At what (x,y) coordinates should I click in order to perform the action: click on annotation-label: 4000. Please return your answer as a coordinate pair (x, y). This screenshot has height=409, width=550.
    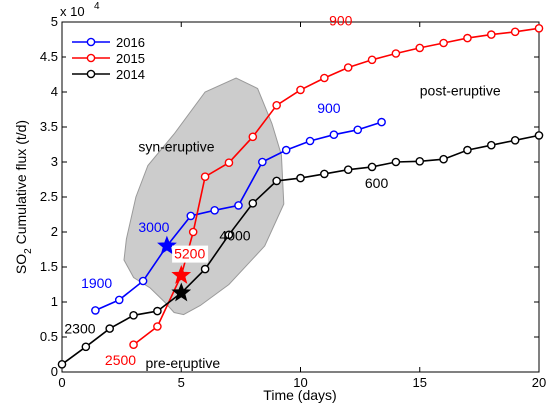
    Looking at the image, I should click on (234, 235).